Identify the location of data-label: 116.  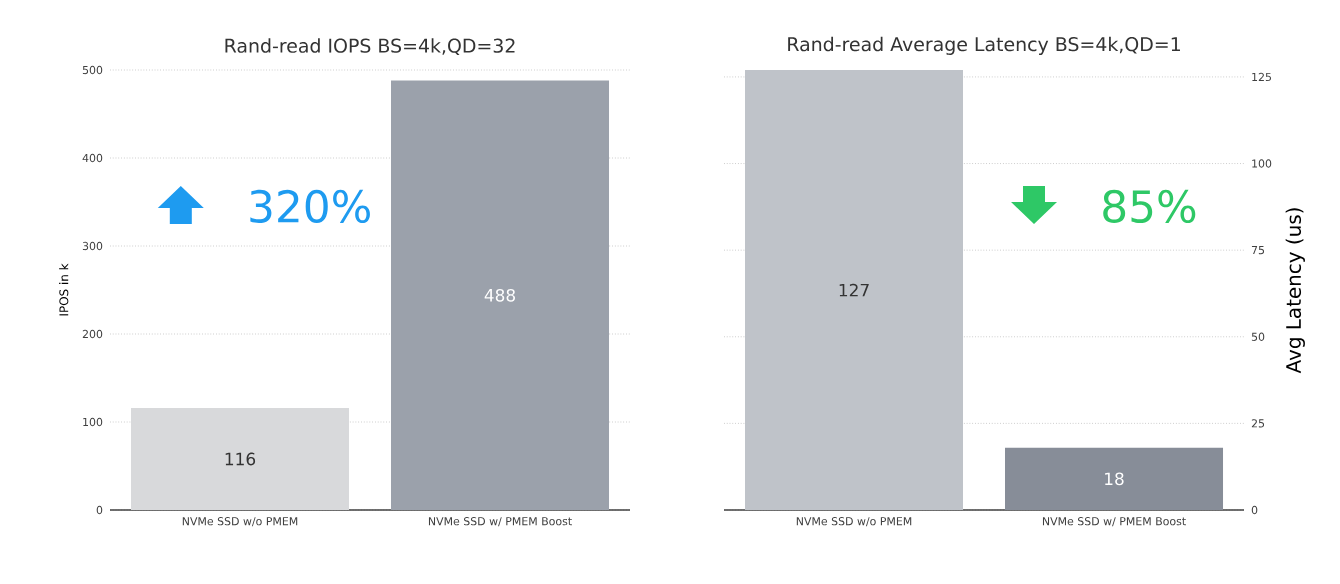
(240, 459).